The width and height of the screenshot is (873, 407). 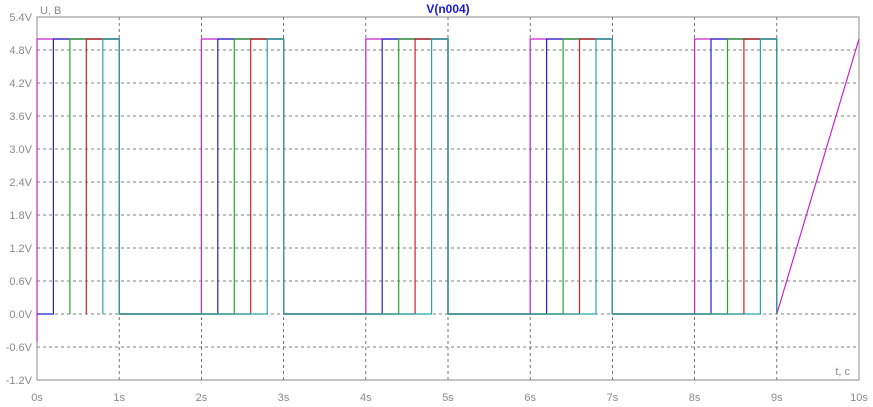 What do you see at coordinates (20, 84) in the screenshot?
I see `y-tick-label: 4.2V` at bounding box center [20, 84].